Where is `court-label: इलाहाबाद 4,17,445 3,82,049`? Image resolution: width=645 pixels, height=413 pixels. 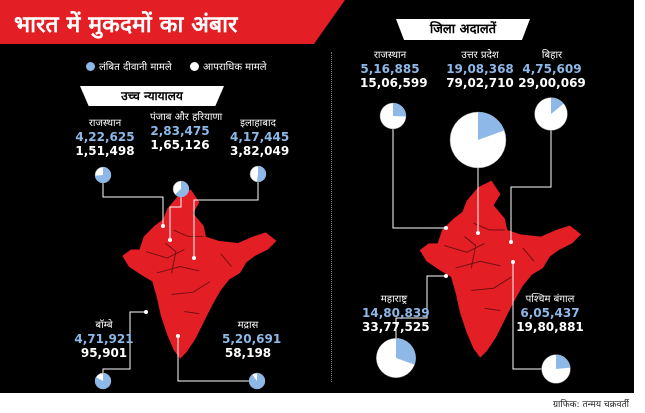 court-label: इलाहाबाद 4,17,445 3,82,049 is located at coordinates (260, 138).